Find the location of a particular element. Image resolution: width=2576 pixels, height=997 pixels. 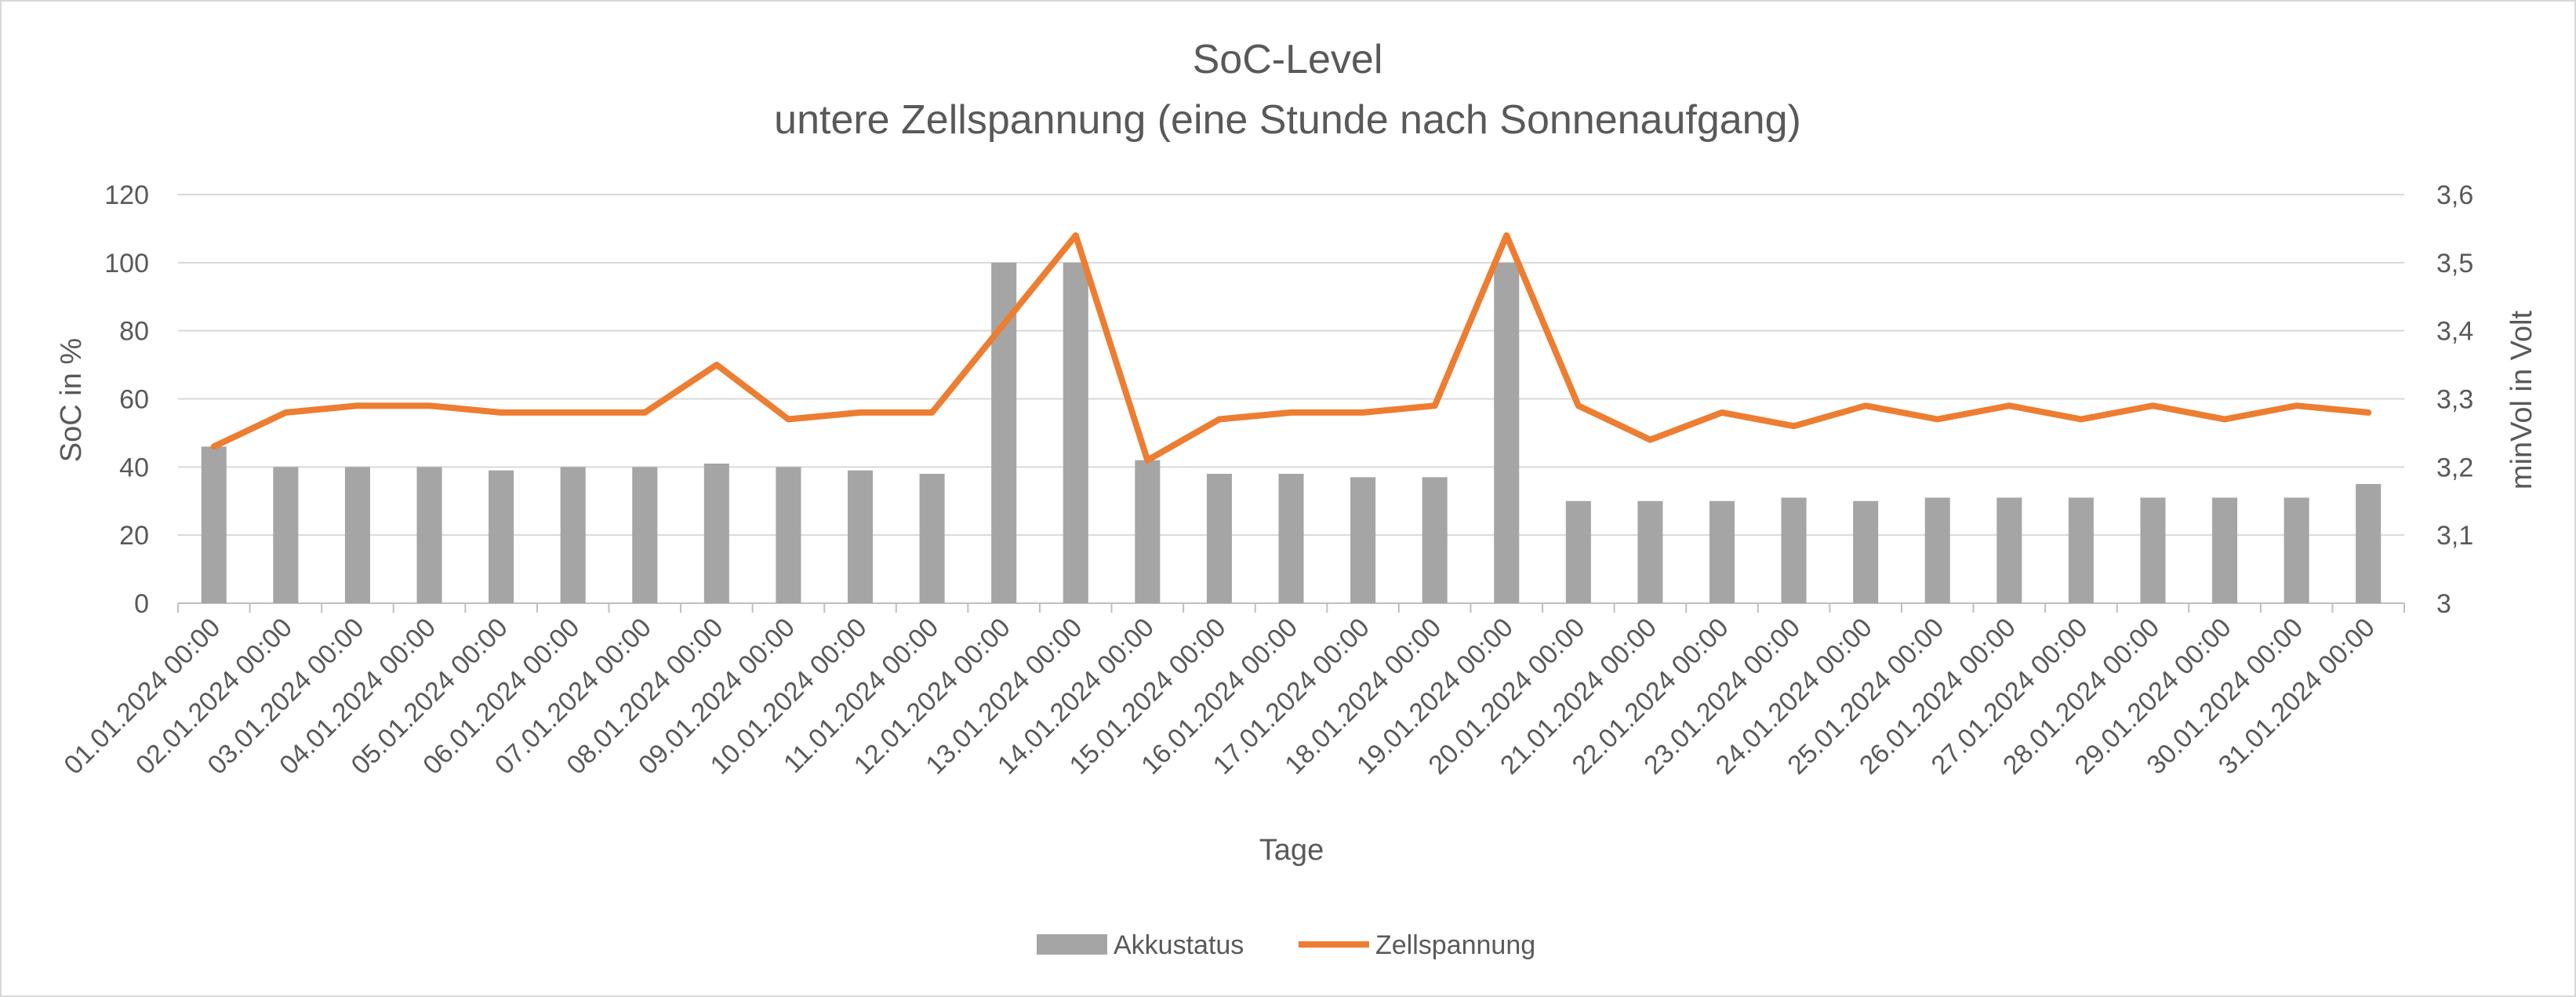

left-axis-ticks: 0 20 40 60 80 100 120 is located at coordinates (126, 399).